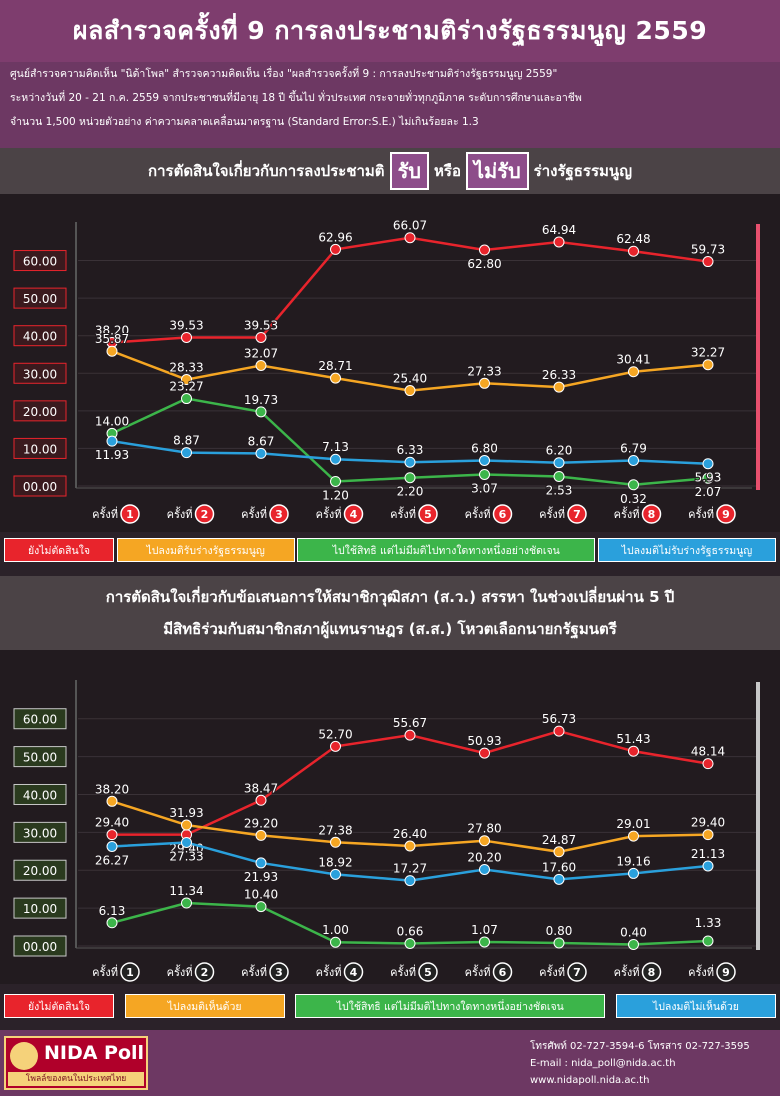  What do you see at coordinates (130, 514) in the screenshot?
I see `round-number: 1` at bounding box center [130, 514].